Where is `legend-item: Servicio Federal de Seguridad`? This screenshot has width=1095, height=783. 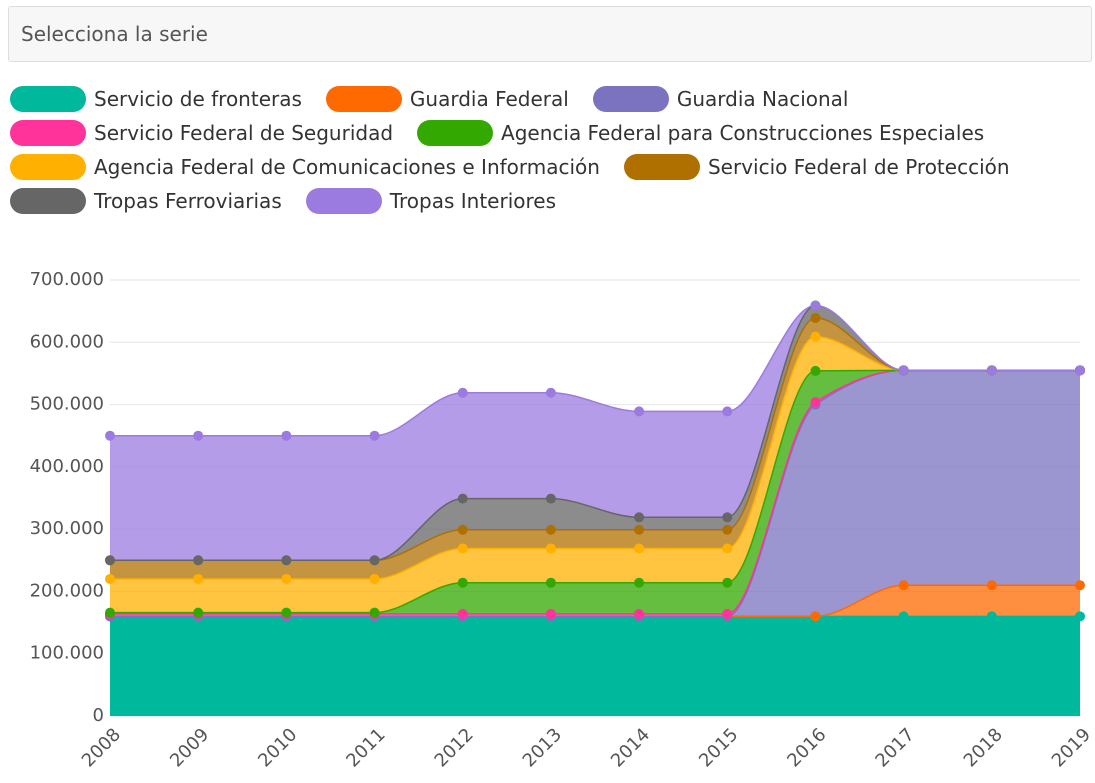 legend-item: Servicio Federal de Seguridad is located at coordinates (201, 133).